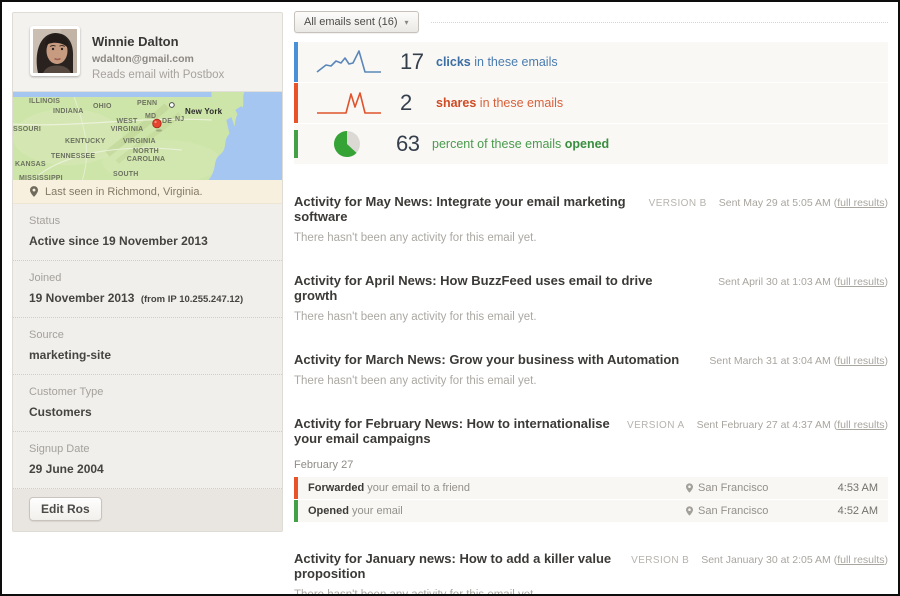 This screenshot has height=596, width=900. I want to click on map-label: NJ, so click(180, 119).